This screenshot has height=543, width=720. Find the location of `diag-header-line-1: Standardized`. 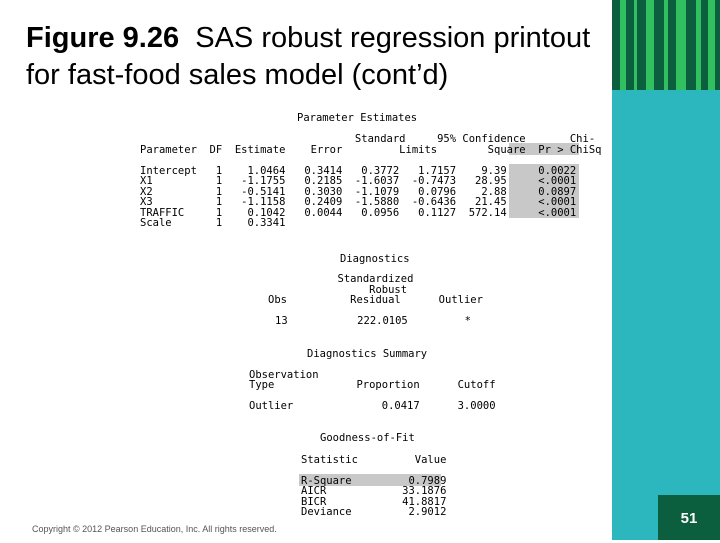

diag-header-line-1: Standardized is located at coordinates (341, 279).